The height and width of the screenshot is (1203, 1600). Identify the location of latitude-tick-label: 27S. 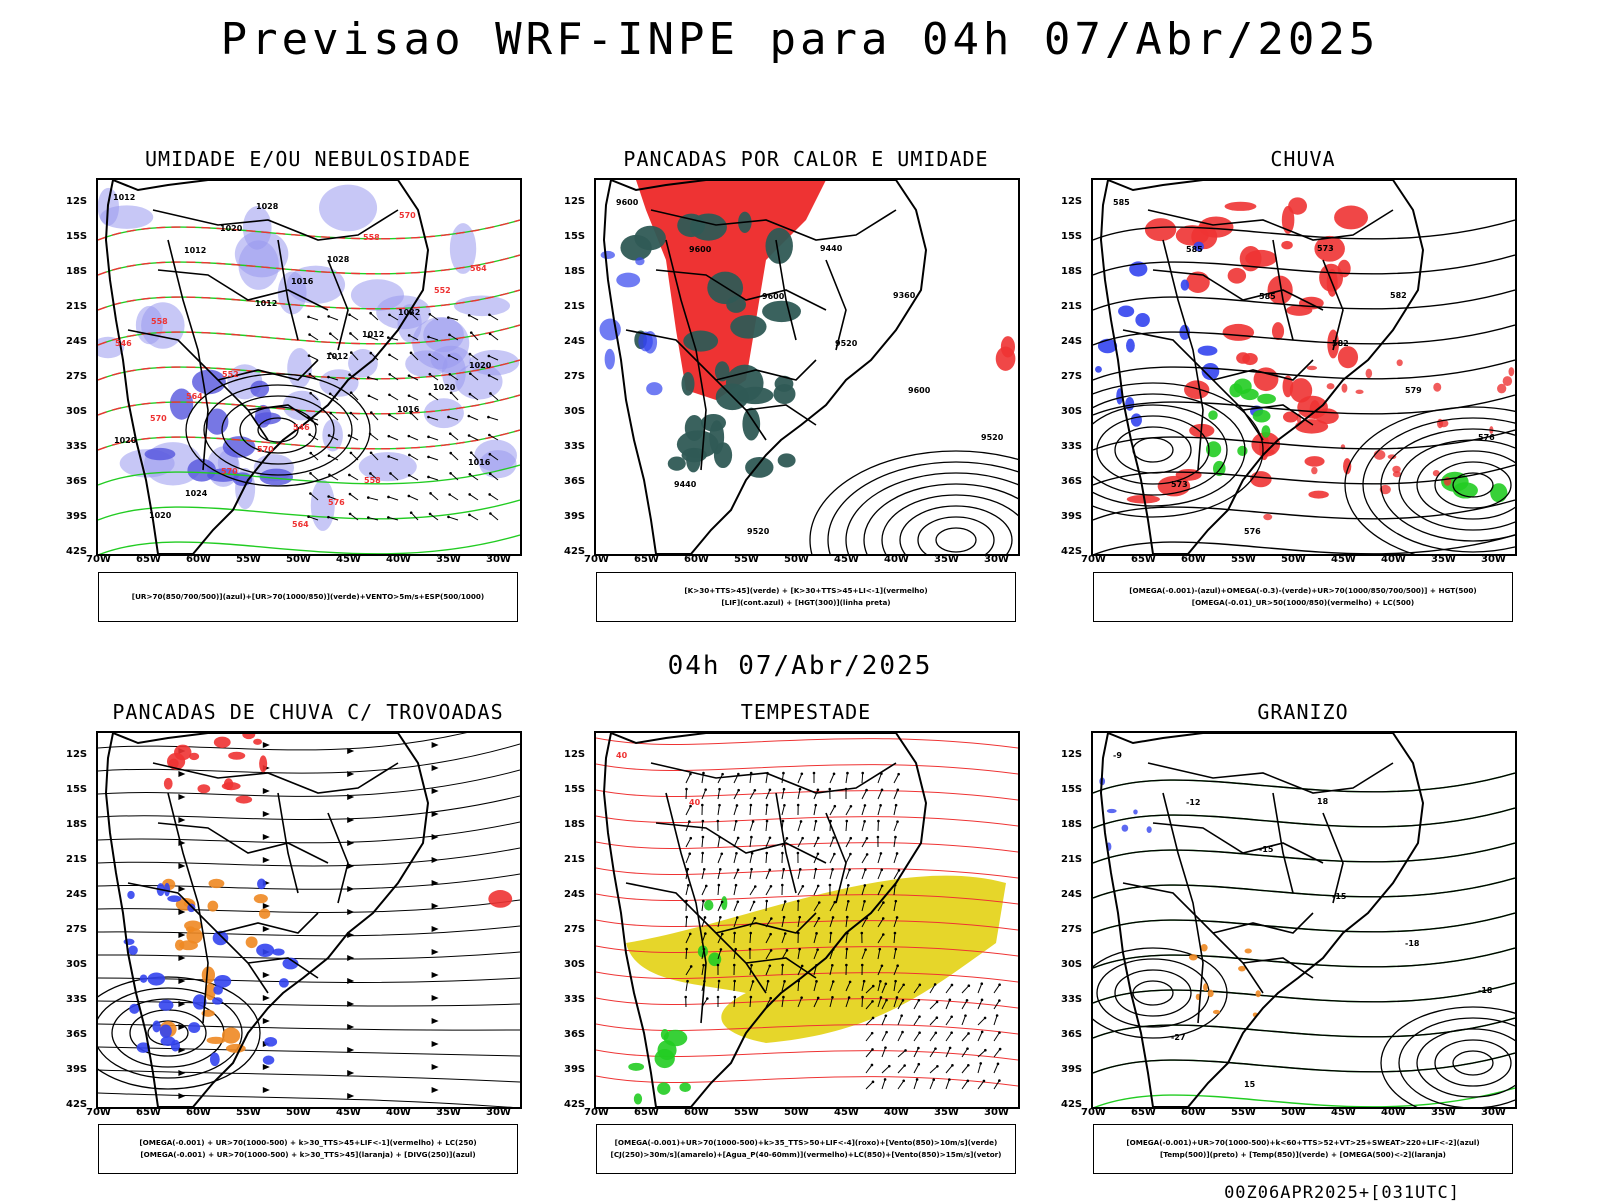
(574, 376).